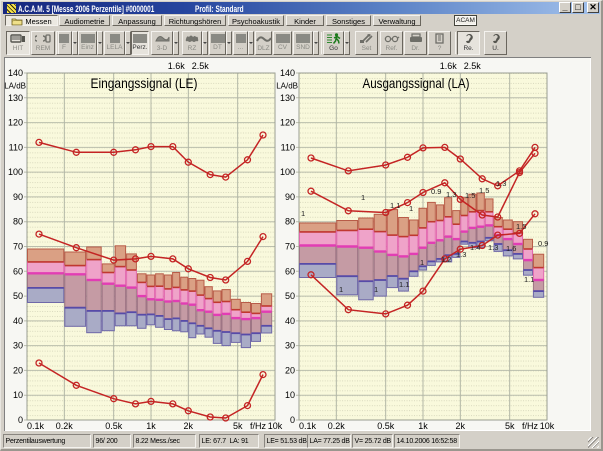 This screenshot has height=451, width=603. What do you see at coordinates (446, 259) in the screenshot?
I see `svg-text: 1.2` at bounding box center [446, 259].